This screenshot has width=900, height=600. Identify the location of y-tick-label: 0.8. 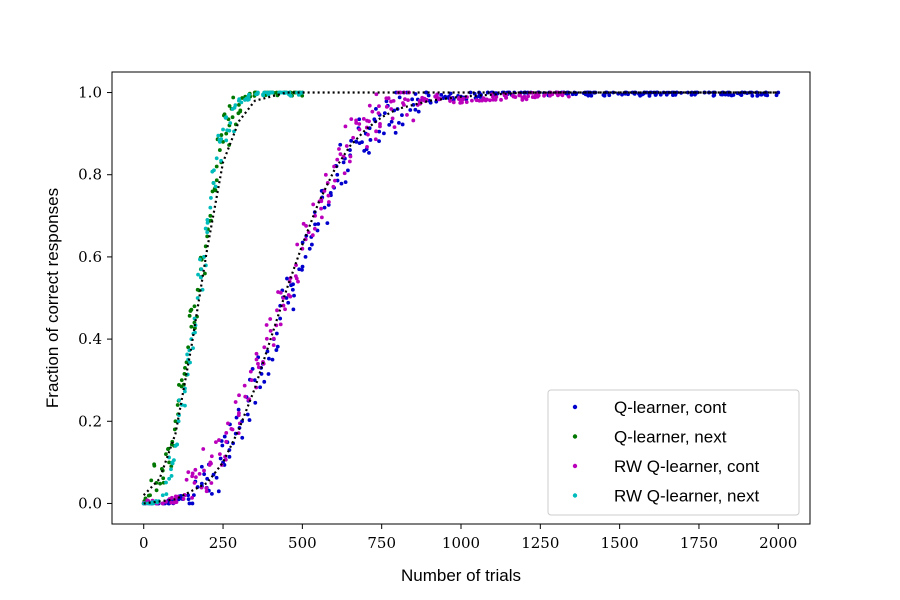
(90, 175).